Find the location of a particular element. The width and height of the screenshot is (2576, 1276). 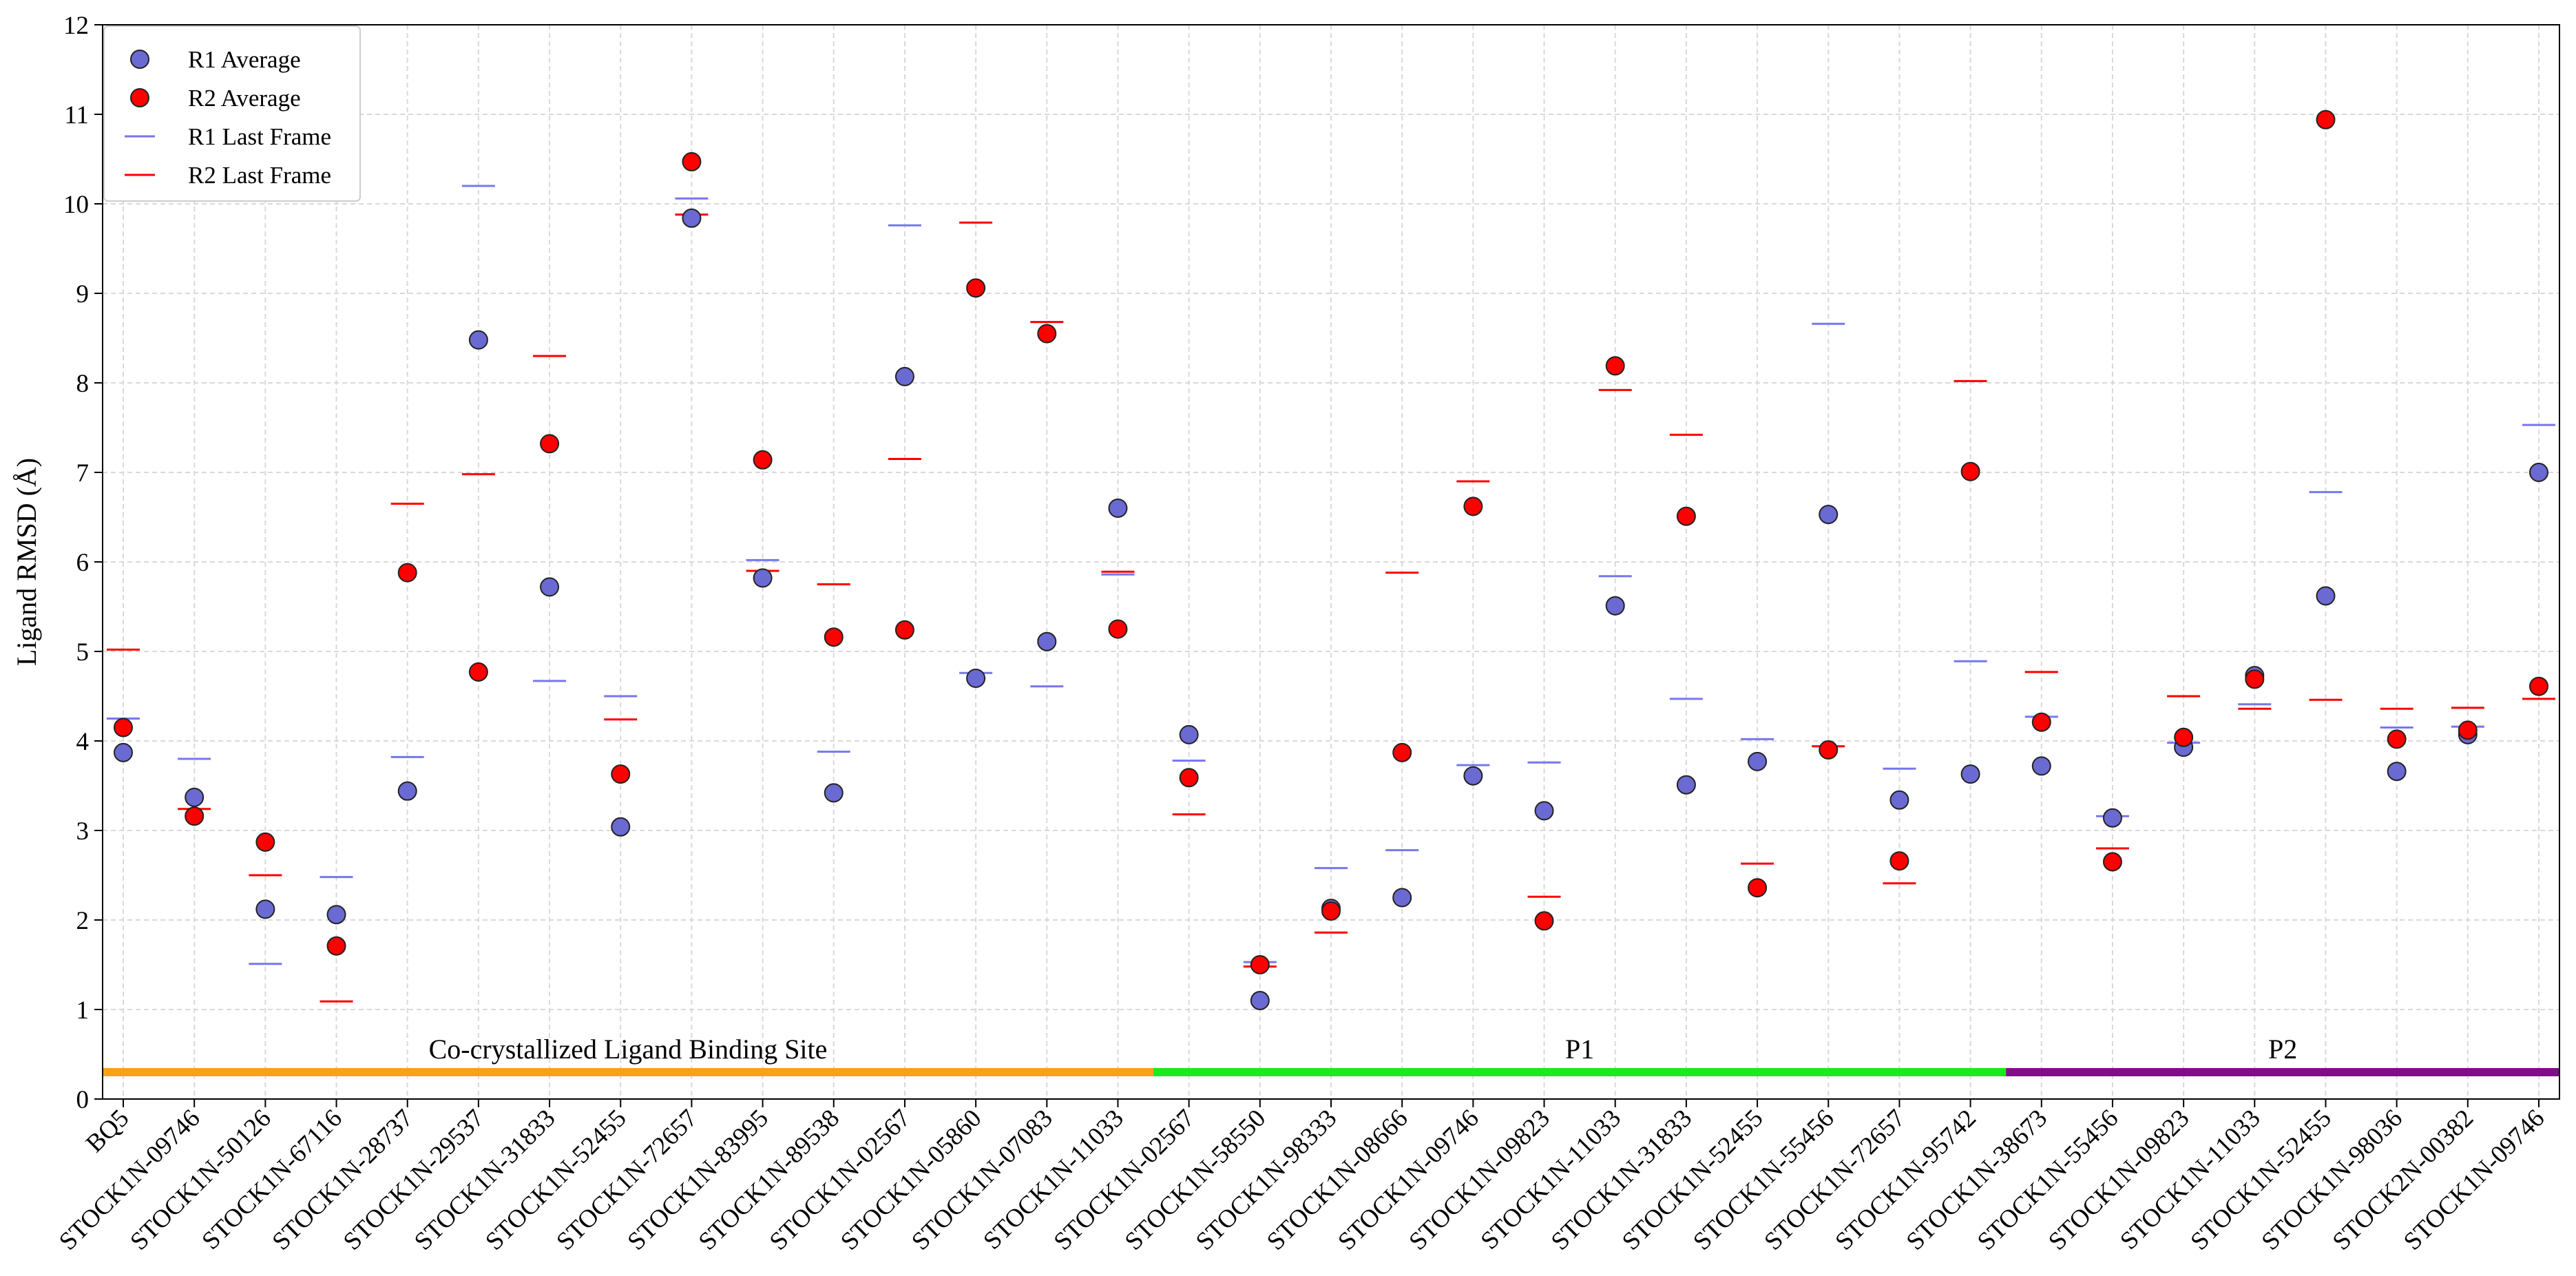

y-tick-label: 2 is located at coordinates (83, 921).